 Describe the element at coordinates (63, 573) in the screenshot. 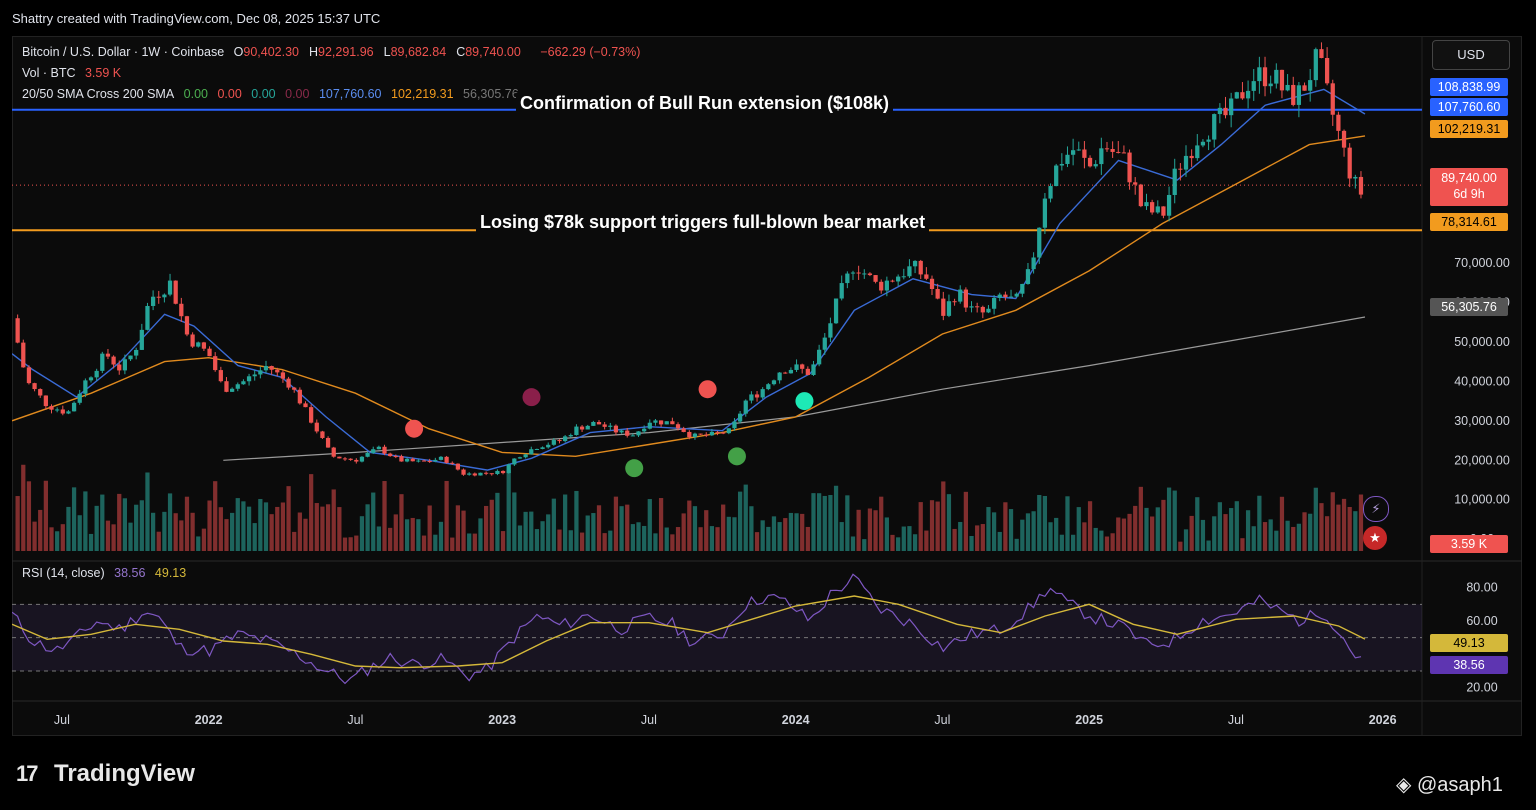

I see `rsi-label: RSI (14, close)` at that location.